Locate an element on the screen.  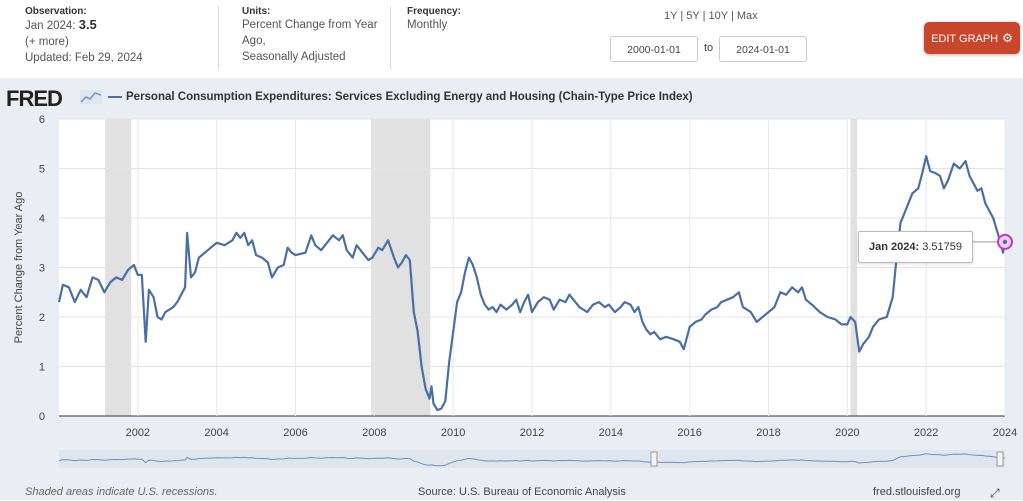
range-5y: 5Y is located at coordinates (693, 16).